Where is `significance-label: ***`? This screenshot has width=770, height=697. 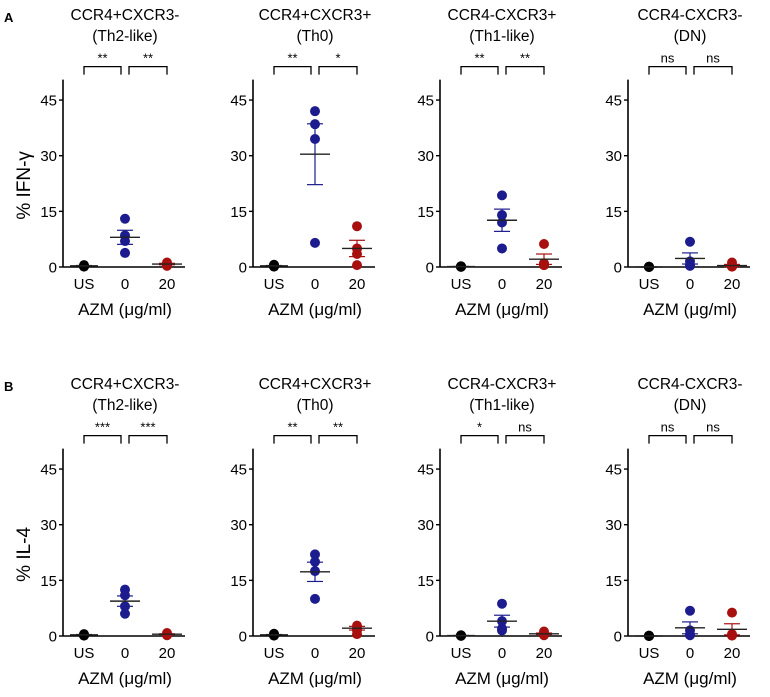
significance-label: *** is located at coordinates (147, 427).